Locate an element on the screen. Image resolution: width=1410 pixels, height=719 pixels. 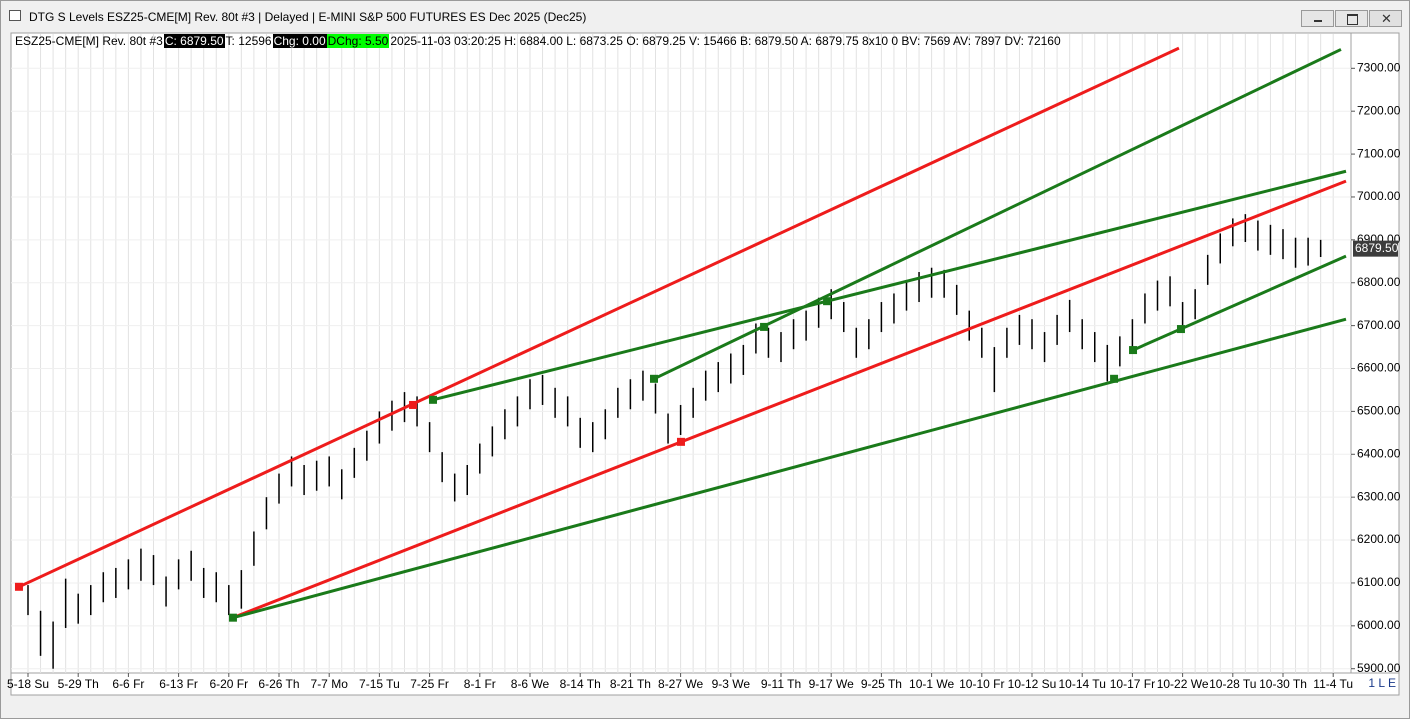
y-tick-label: 7100.00 is located at coordinates (1379, 153).